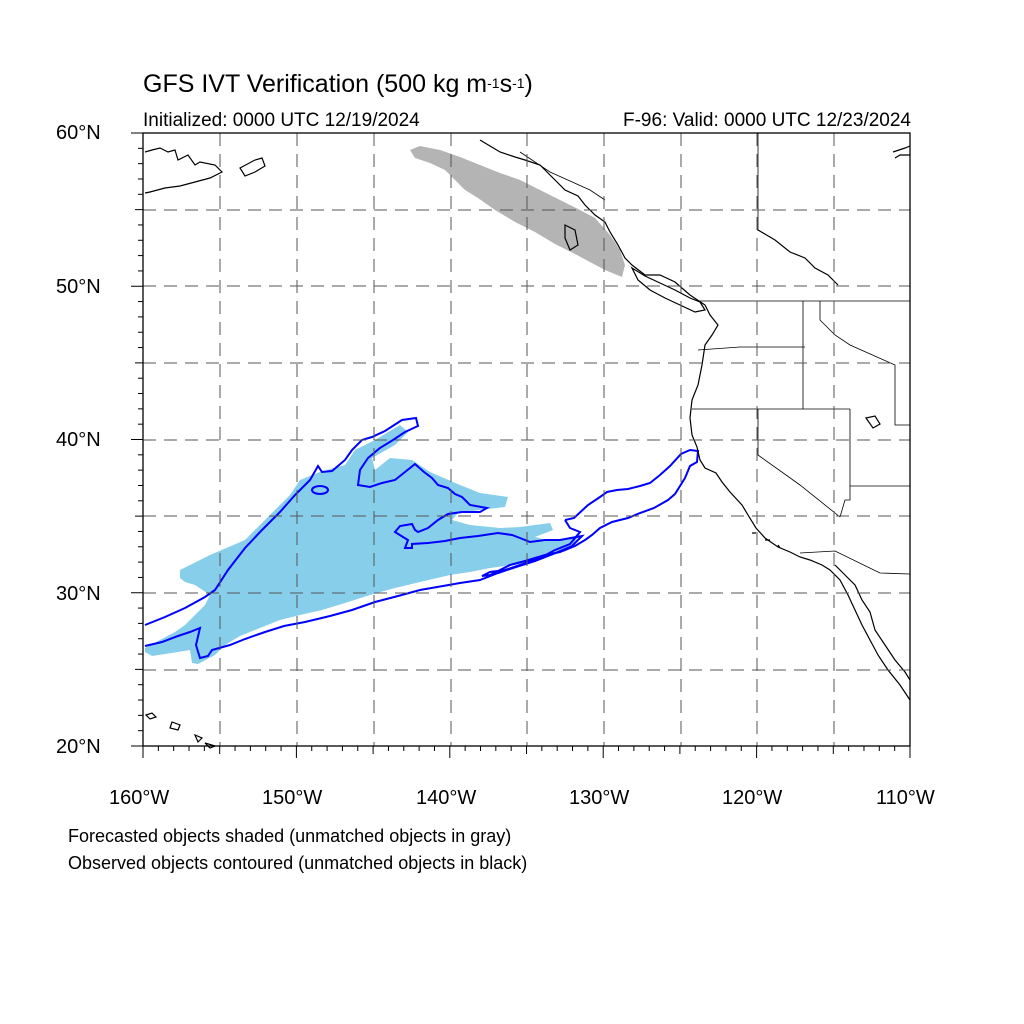  What do you see at coordinates (180, 730) in the screenshot?
I see `hawaii-coast` at bounding box center [180, 730].